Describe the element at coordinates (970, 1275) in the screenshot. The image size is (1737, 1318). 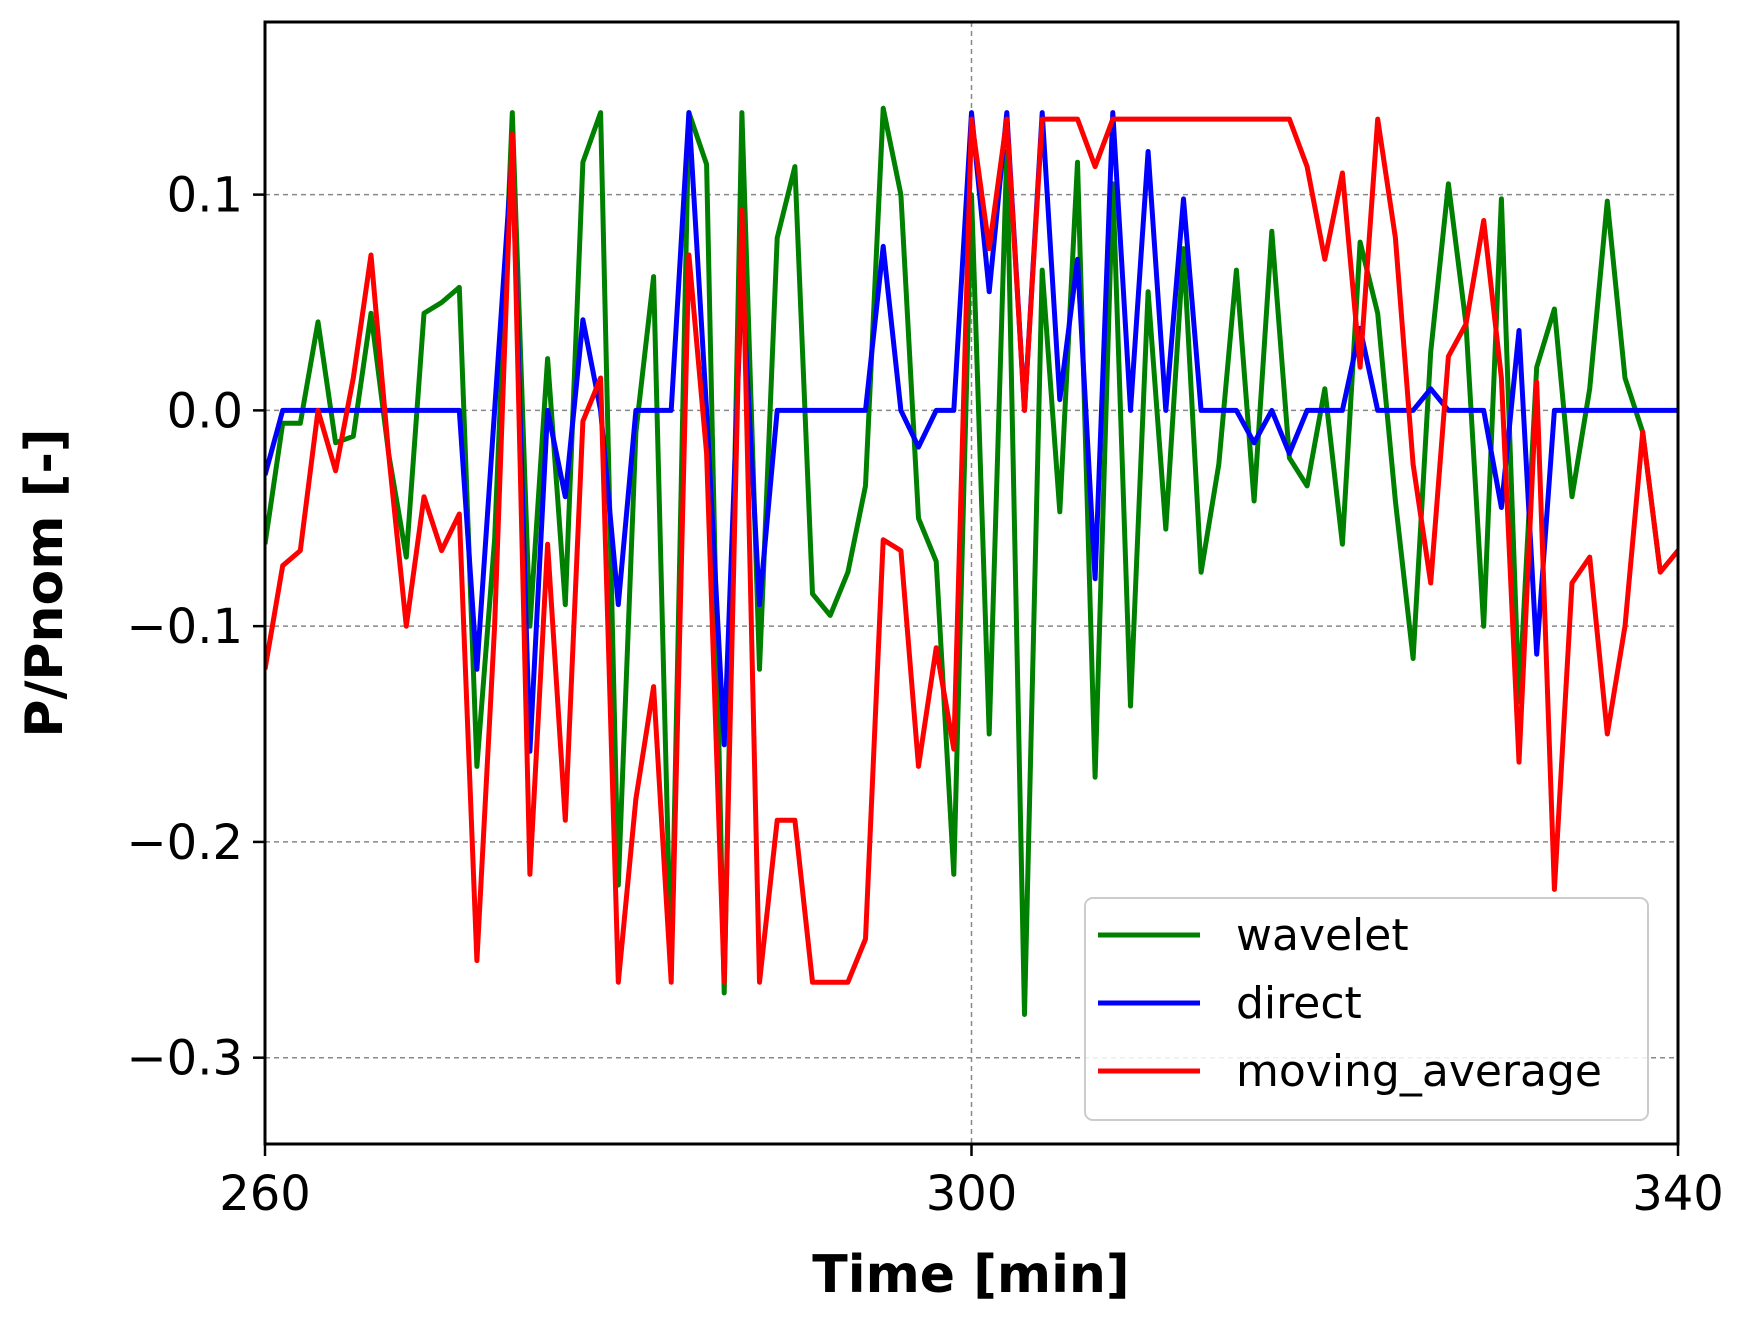
I see `x-axis-label: Time [min]` at that location.